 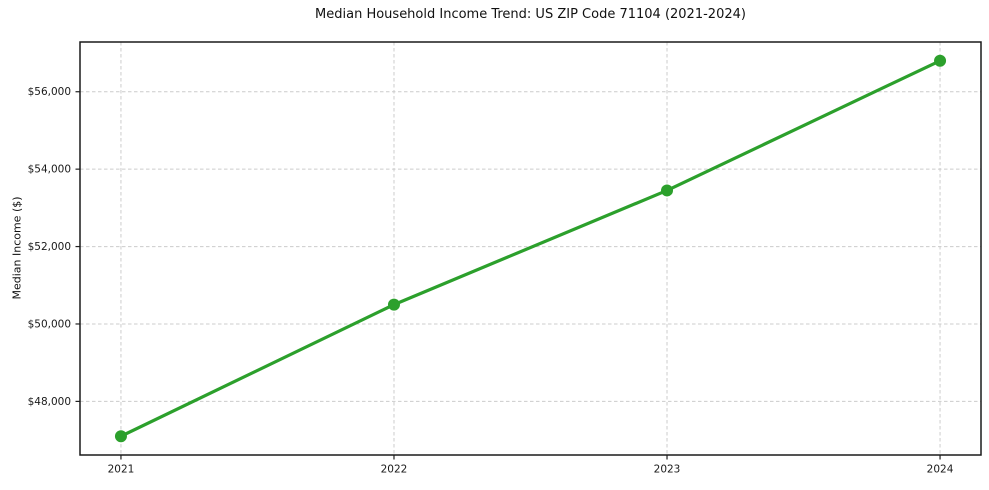 I want to click on x-tick-label: 2024, so click(x=940, y=470).